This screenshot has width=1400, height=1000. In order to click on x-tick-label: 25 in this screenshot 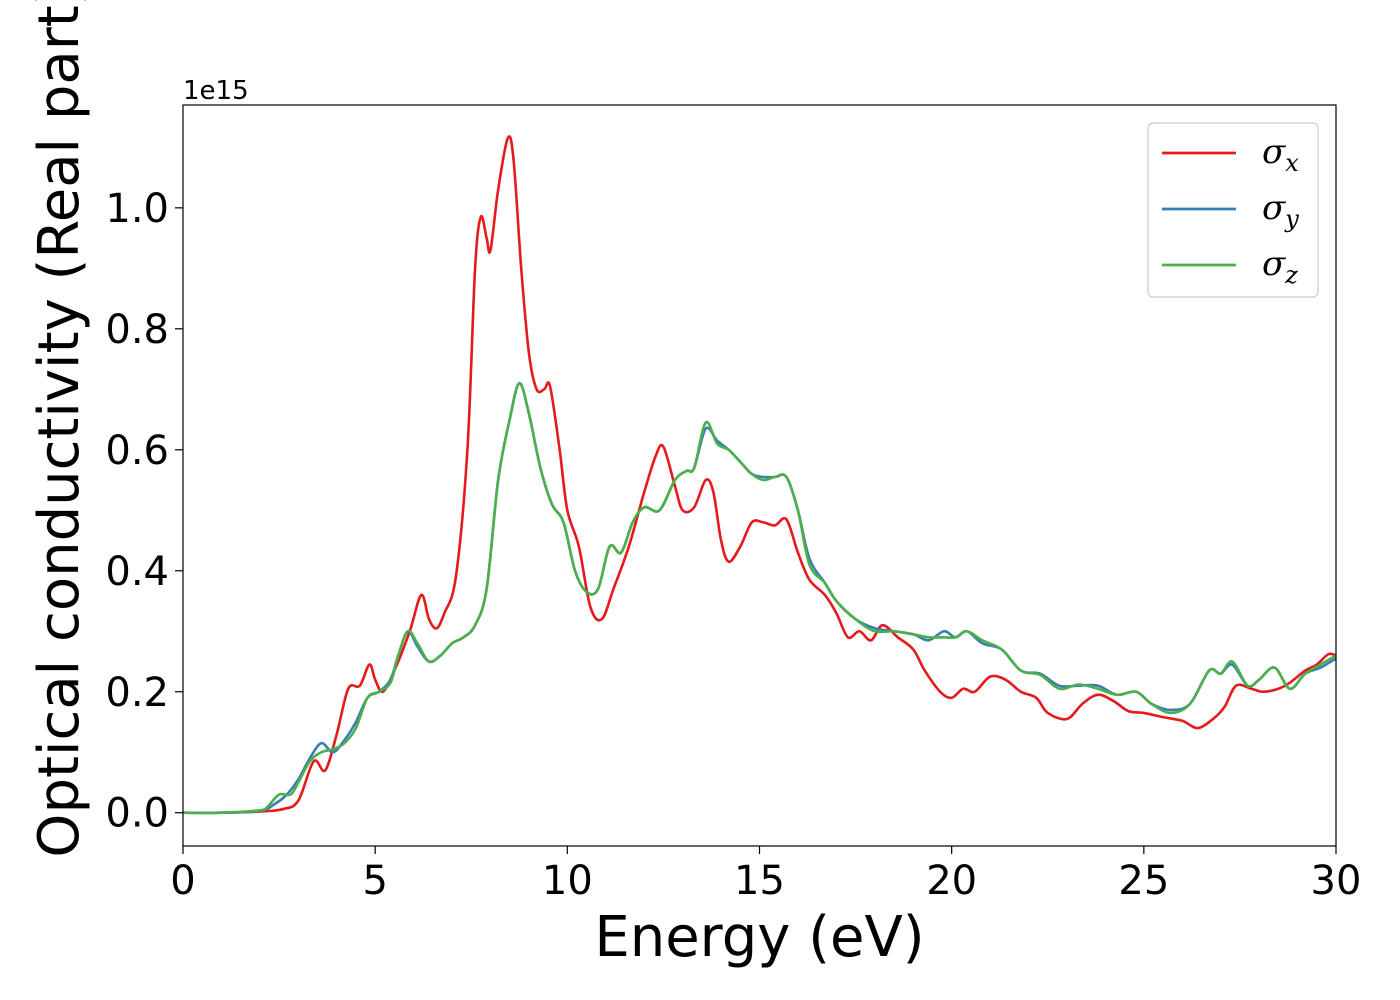, I will do `click(1143, 881)`.